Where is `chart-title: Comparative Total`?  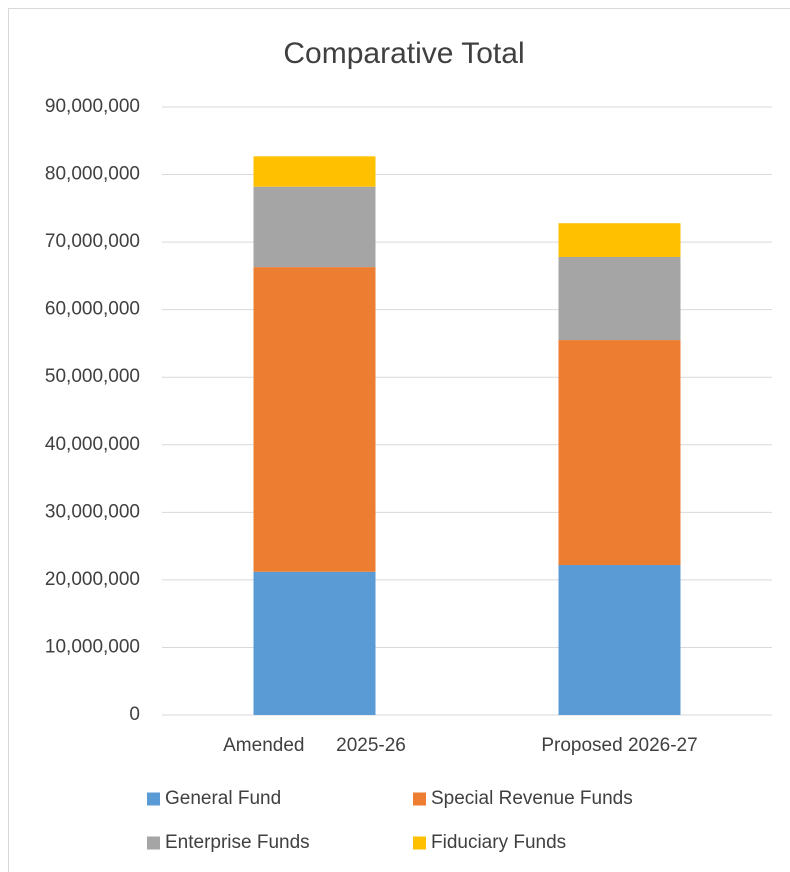
chart-title: Comparative Total is located at coordinates (403, 53).